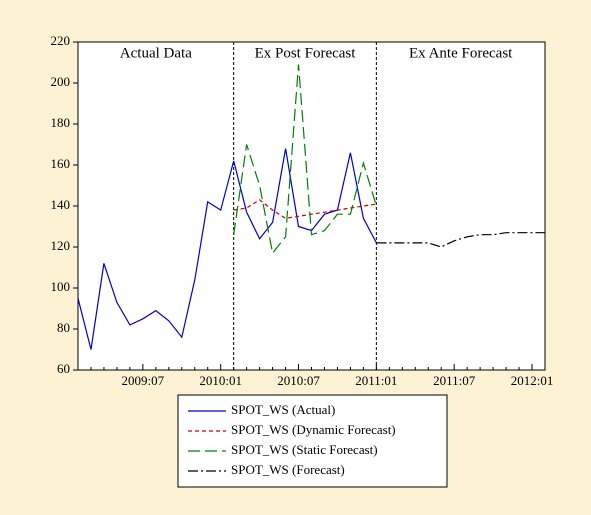  I want to click on legend, so click(312, 441).